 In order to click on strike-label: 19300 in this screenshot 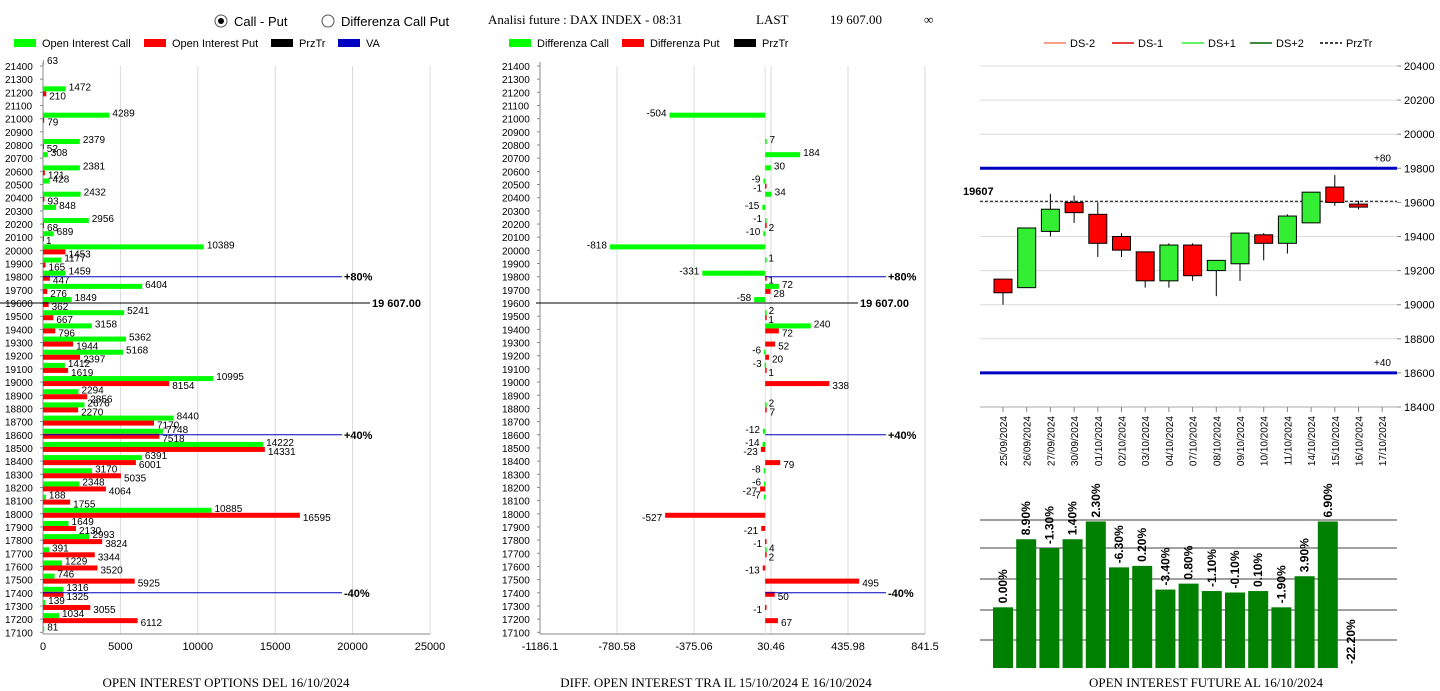, I will do `click(516, 344)`.